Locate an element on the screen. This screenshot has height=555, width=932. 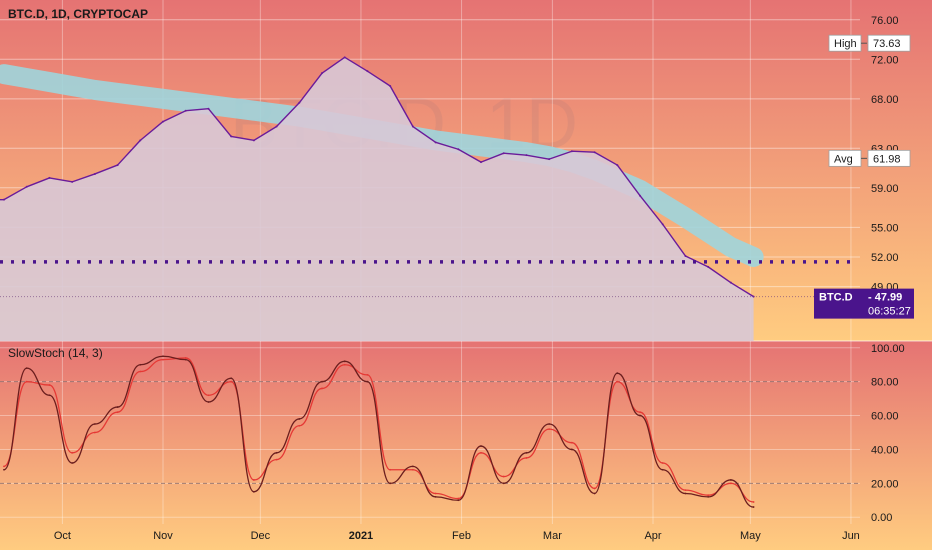
osc-y-tick-label: 100.00 is located at coordinates (888, 349).